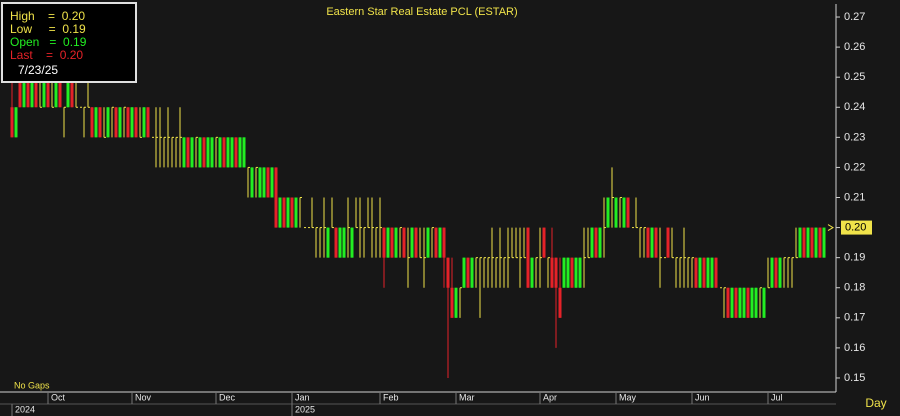 This screenshot has width=900, height=416. I want to click on chart-title: Eastern Star Real Estate PCL (ESTAR), so click(421, 12).